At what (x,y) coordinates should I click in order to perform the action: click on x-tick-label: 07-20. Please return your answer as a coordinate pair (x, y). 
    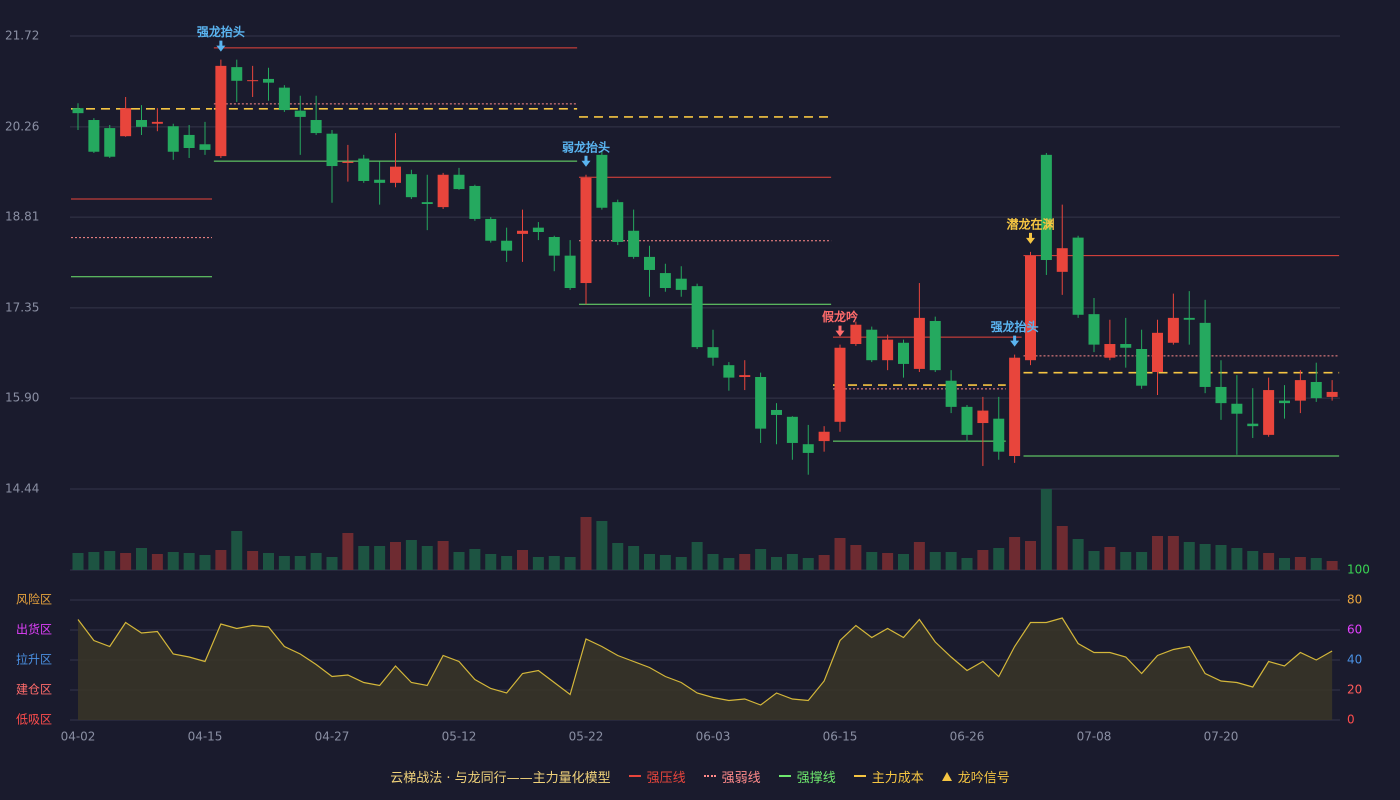
    Looking at the image, I should click on (1221, 737).